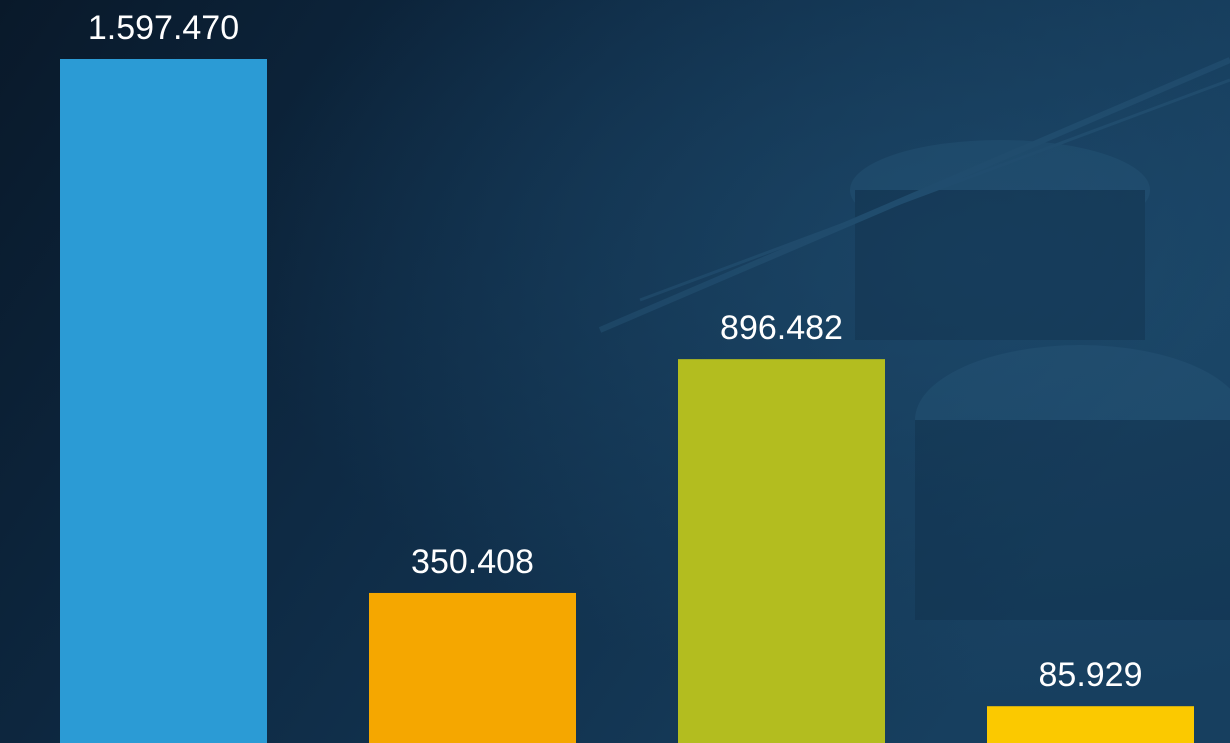 The height and width of the screenshot is (743, 1230). Describe the element at coordinates (472, 562) in the screenshot. I see `value-label: 350.408` at that location.